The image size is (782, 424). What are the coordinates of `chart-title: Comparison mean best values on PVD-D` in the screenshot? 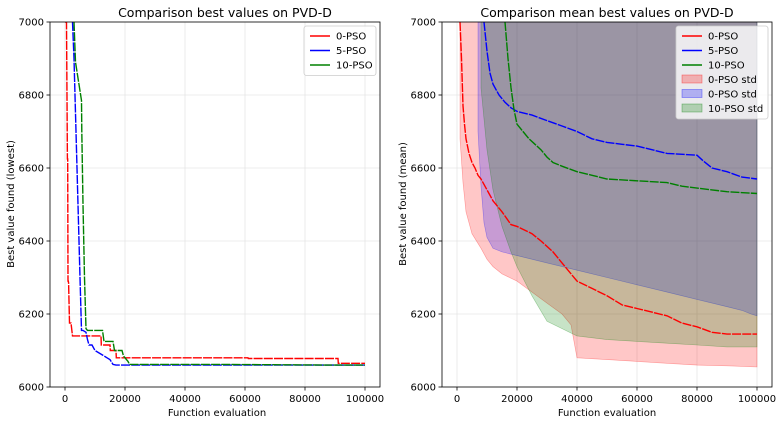 It's located at (606, 12).